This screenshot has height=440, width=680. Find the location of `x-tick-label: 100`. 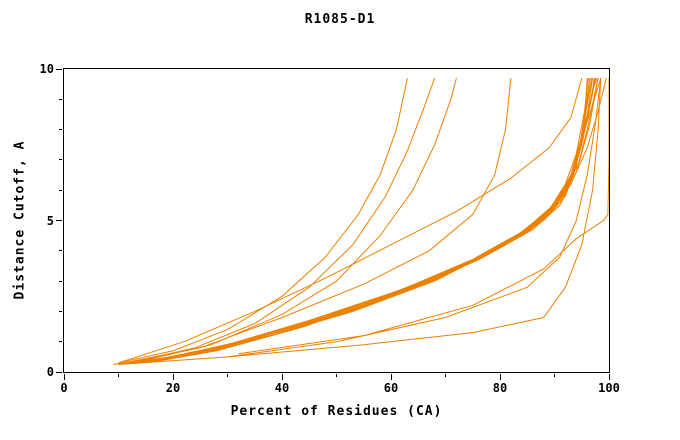

x-tick-label: 100 is located at coordinates (609, 388).